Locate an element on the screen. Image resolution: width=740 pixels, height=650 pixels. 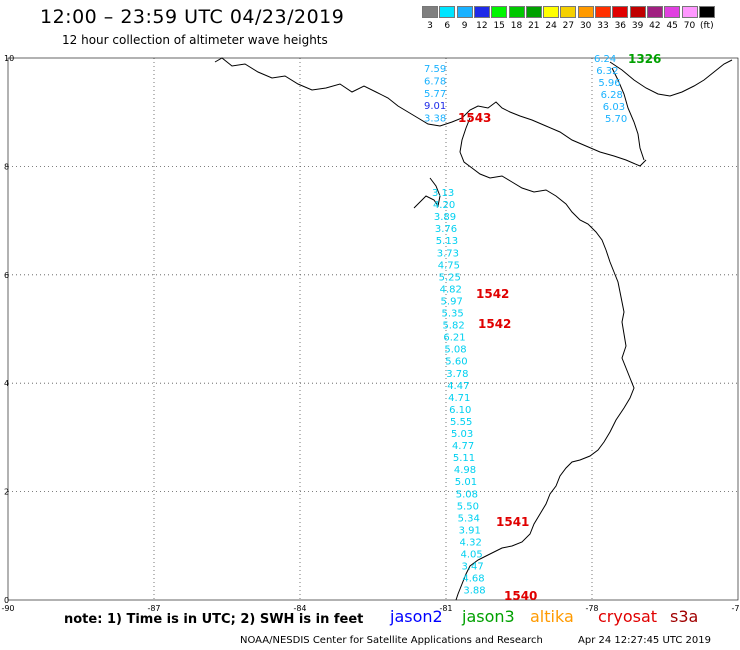
x-tick-label: -90 is located at coordinates (7, 608).